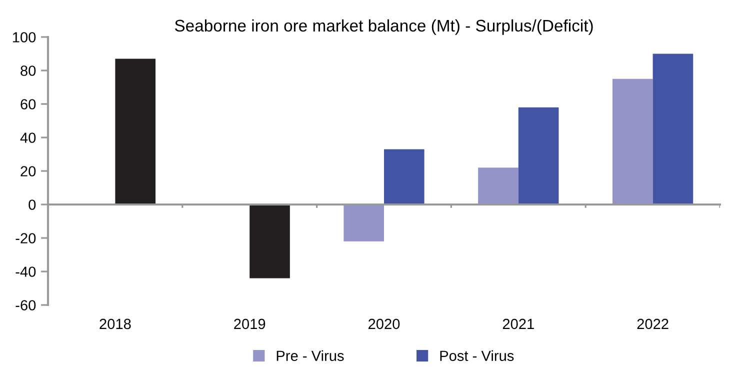 Image resolution: width=735 pixels, height=367 pixels. Describe the element at coordinates (28, 71) in the screenshot. I see `y-tick-label: 80` at that location.